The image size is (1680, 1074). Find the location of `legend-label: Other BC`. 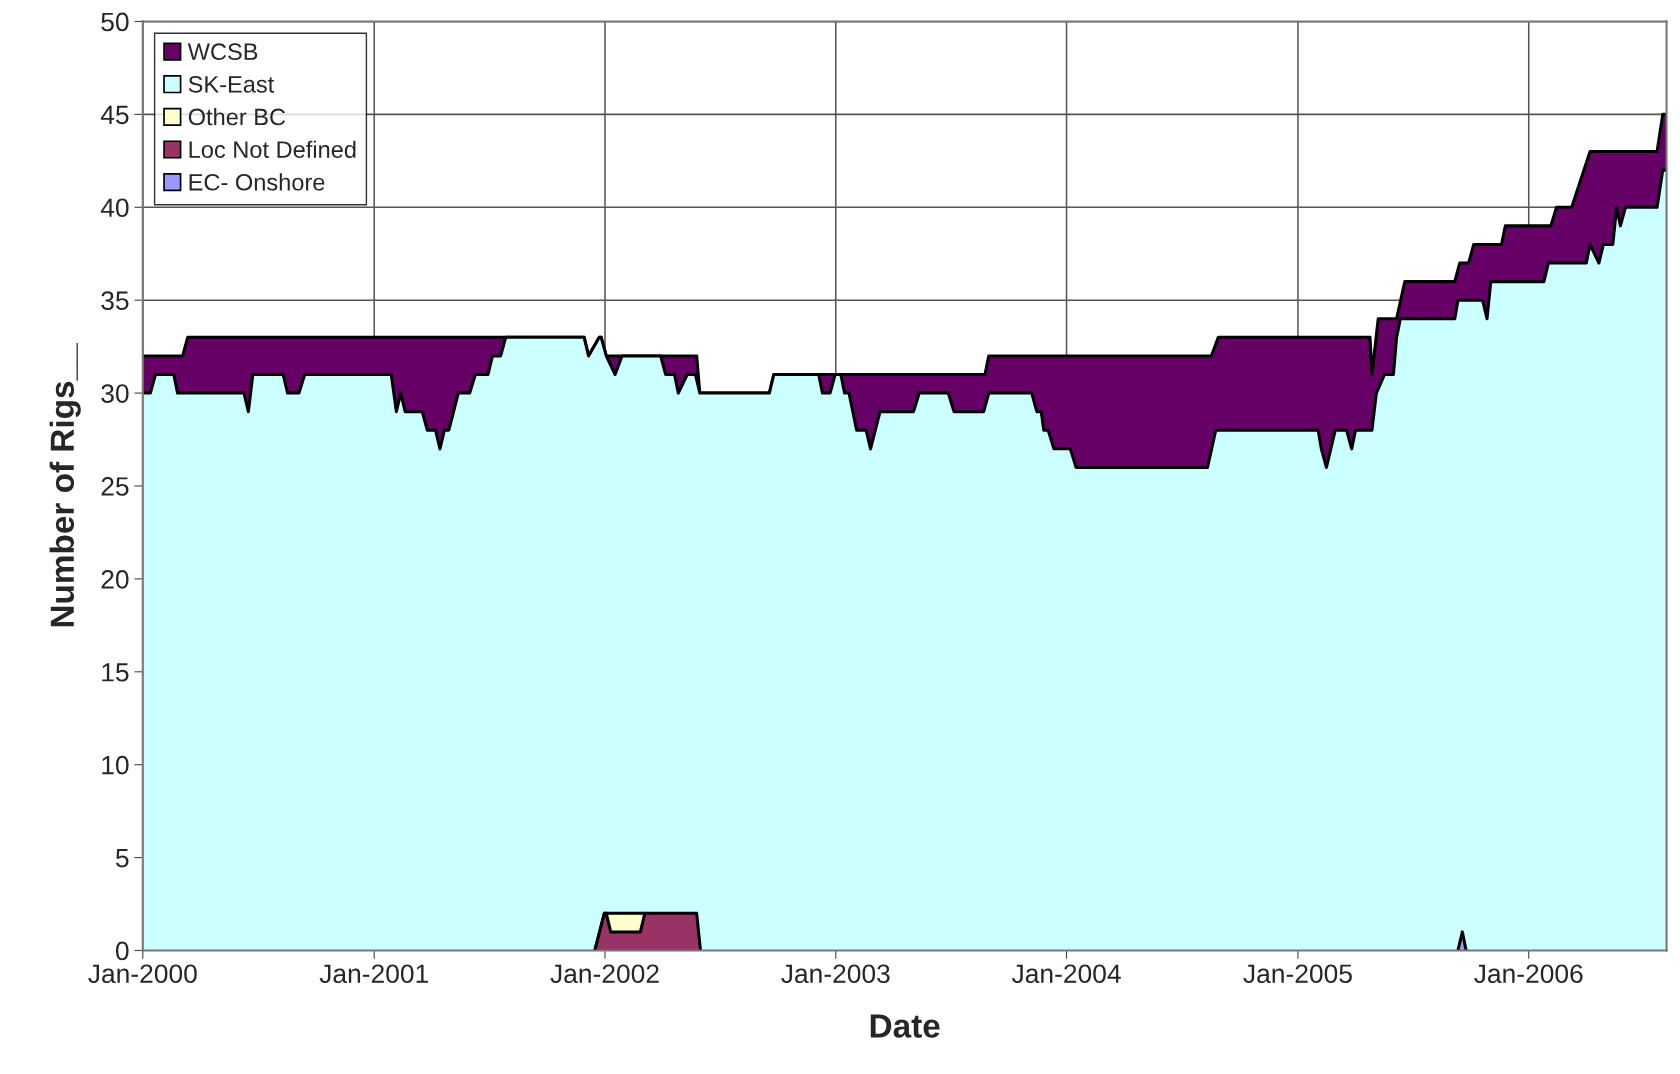

legend-label: Other BC is located at coordinates (237, 117).